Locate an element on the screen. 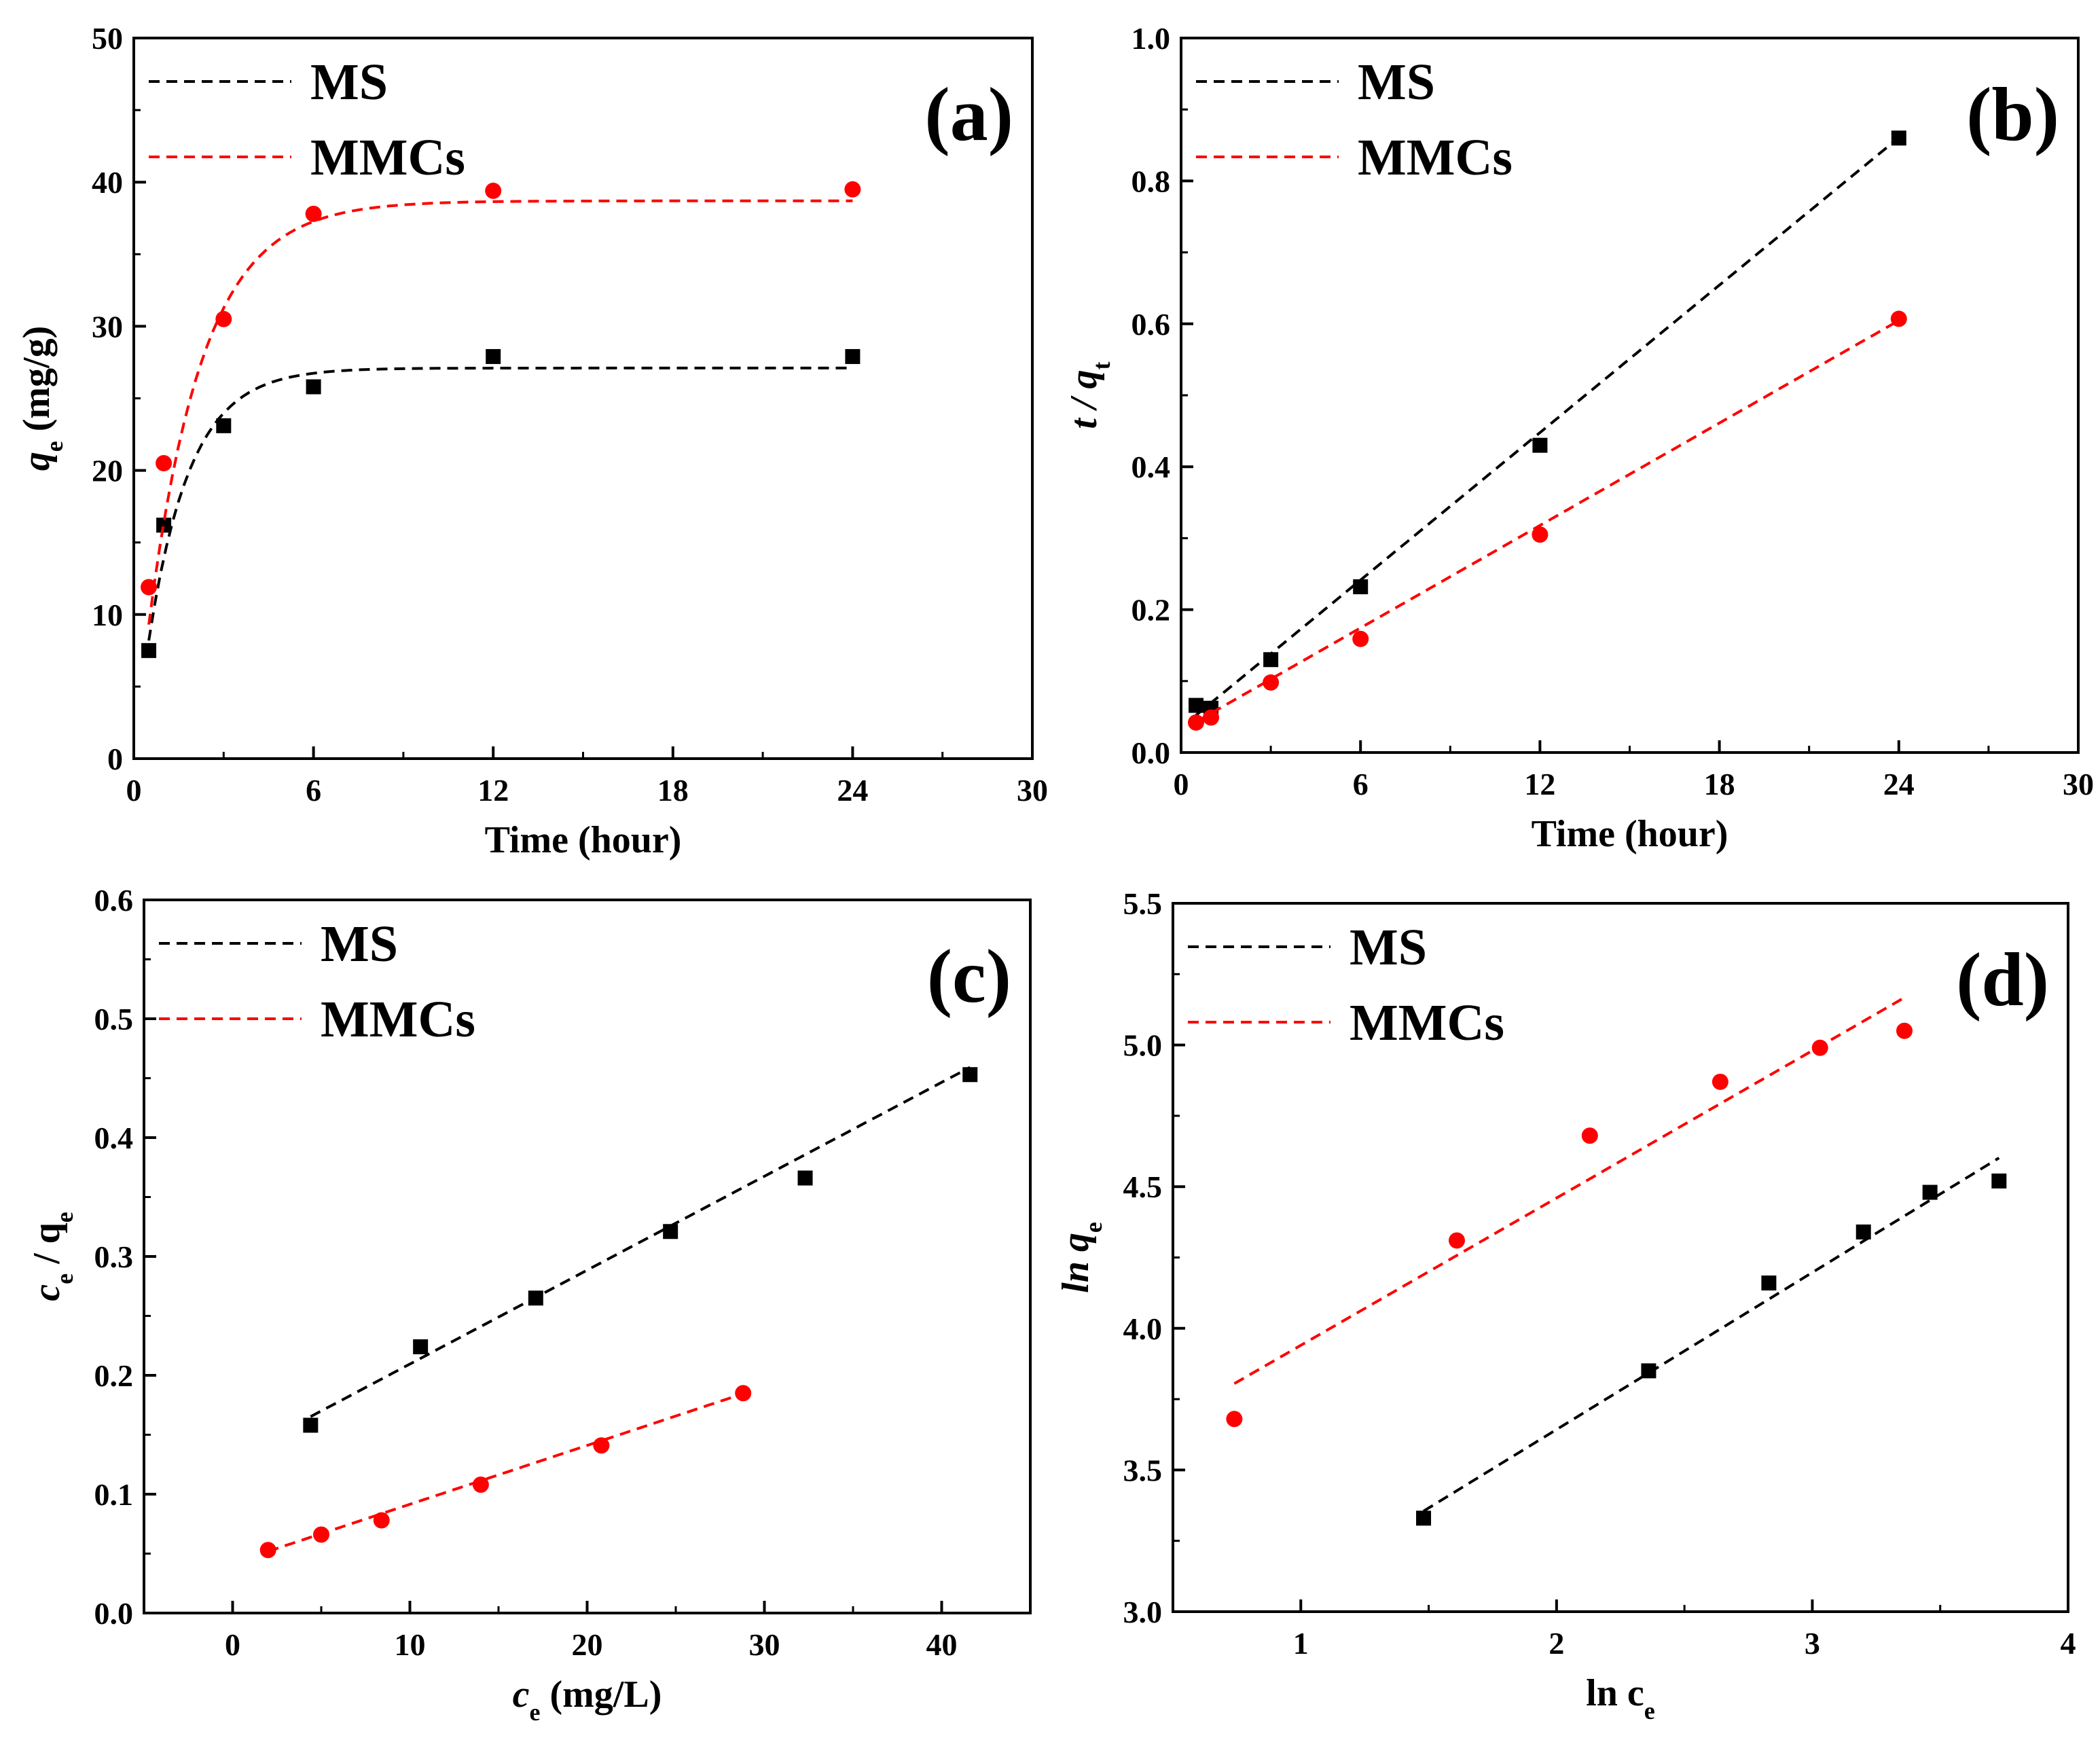 This screenshot has width=2100, height=1738. axis-title-part-rest: (mg/g) is located at coordinates (37, 383).